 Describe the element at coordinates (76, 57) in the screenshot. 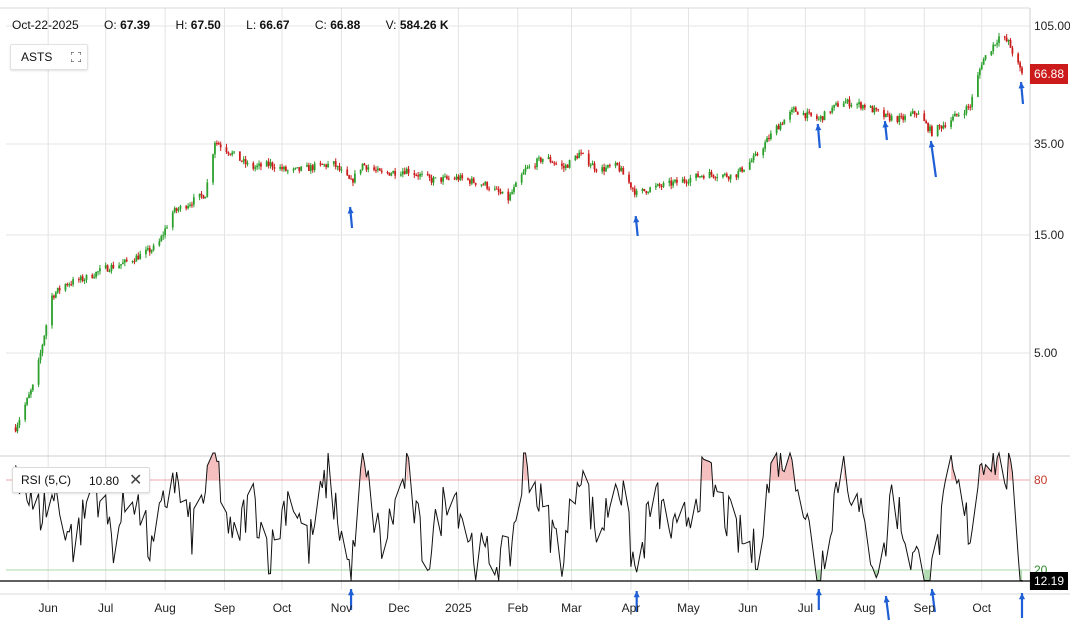

I see `expand-icon` at that location.